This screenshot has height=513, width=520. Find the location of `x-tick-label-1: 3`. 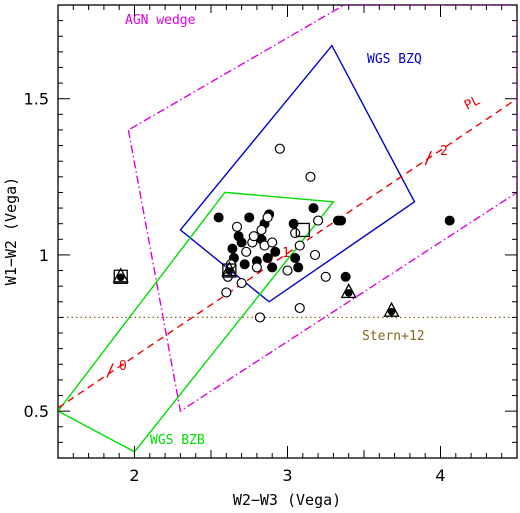

x-tick-label-1: 3 is located at coordinates (287, 475).